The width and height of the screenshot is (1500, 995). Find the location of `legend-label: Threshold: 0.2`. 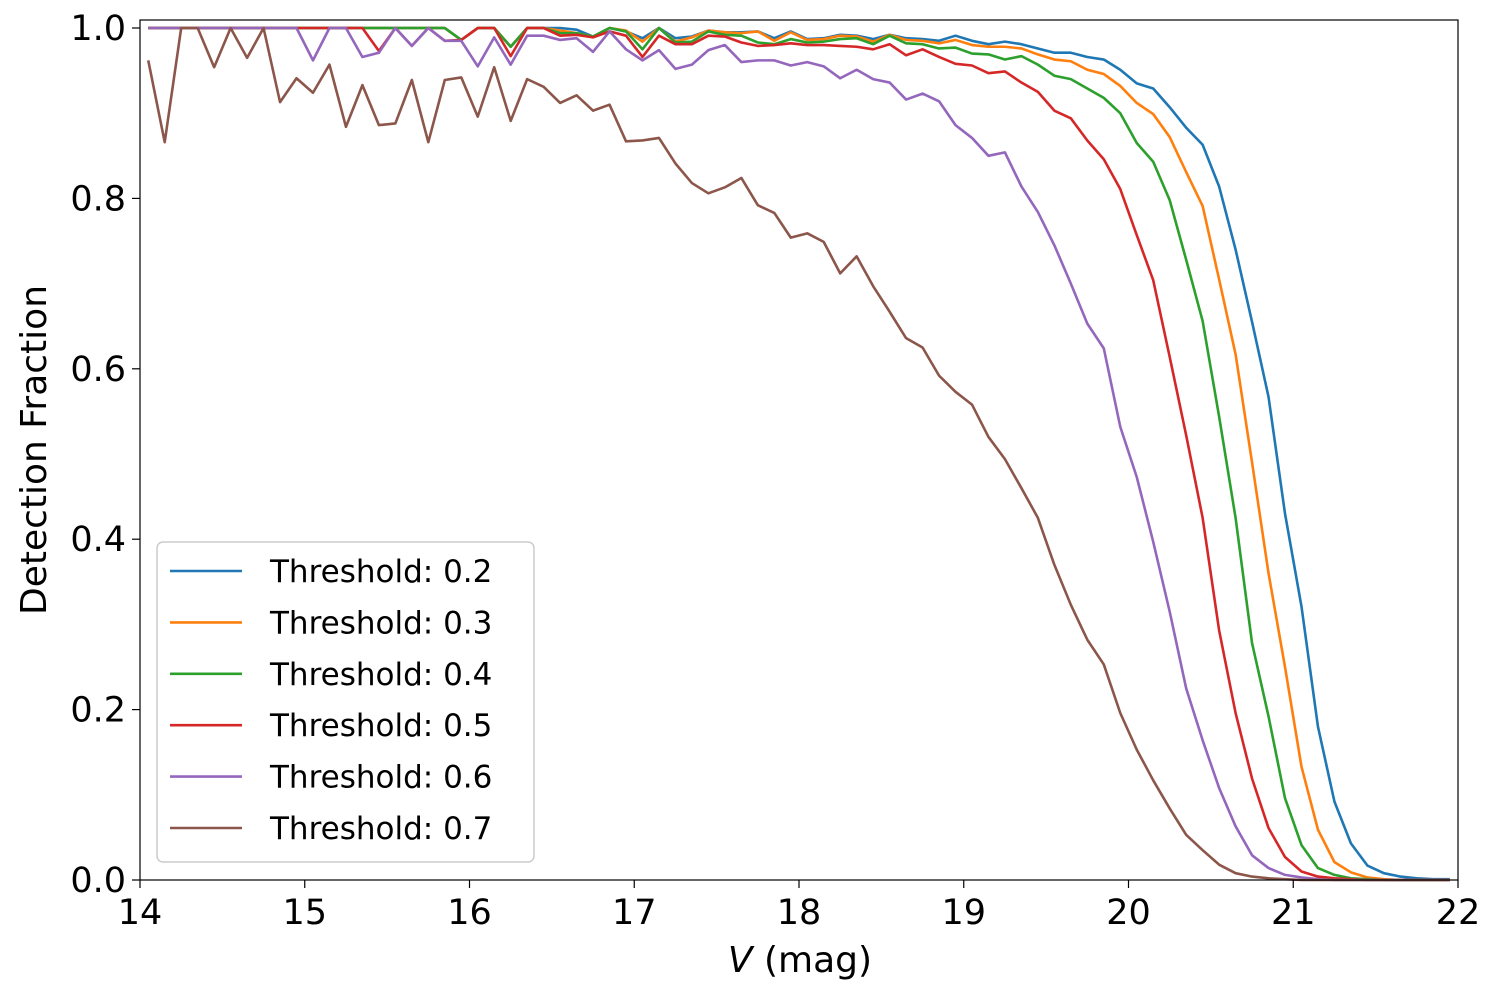

legend-label: Threshold: 0.2 is located at coordinates (380, 572).